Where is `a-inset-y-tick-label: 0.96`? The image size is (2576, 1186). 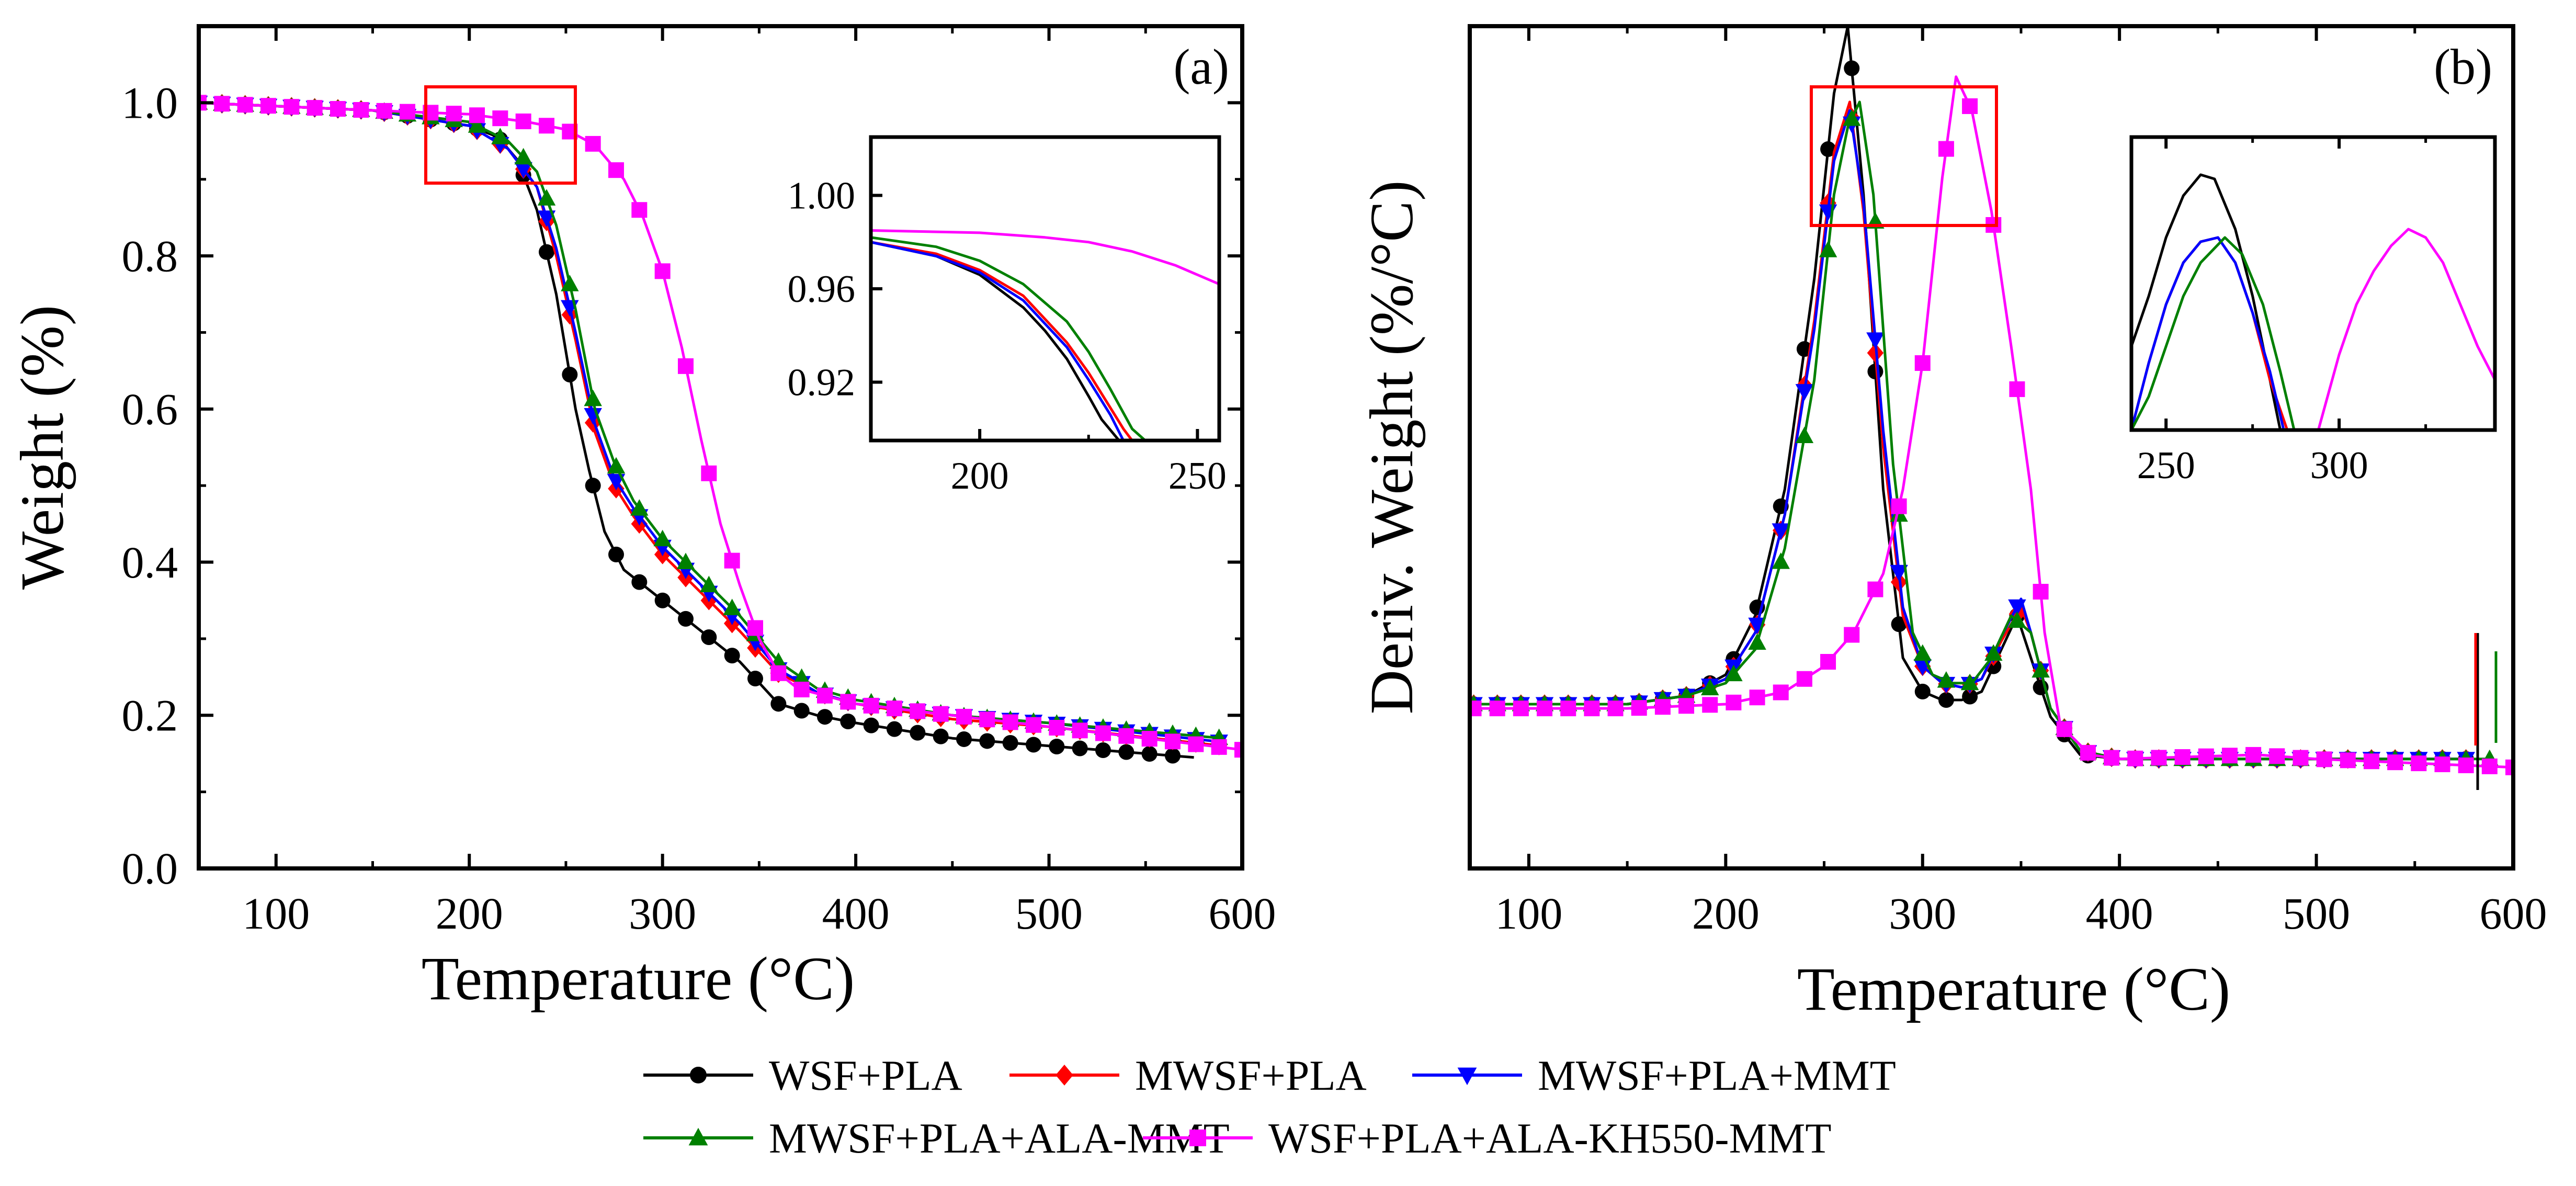 a-inset-y-tick-label: 0.96 is located at coordinates (822, 289).